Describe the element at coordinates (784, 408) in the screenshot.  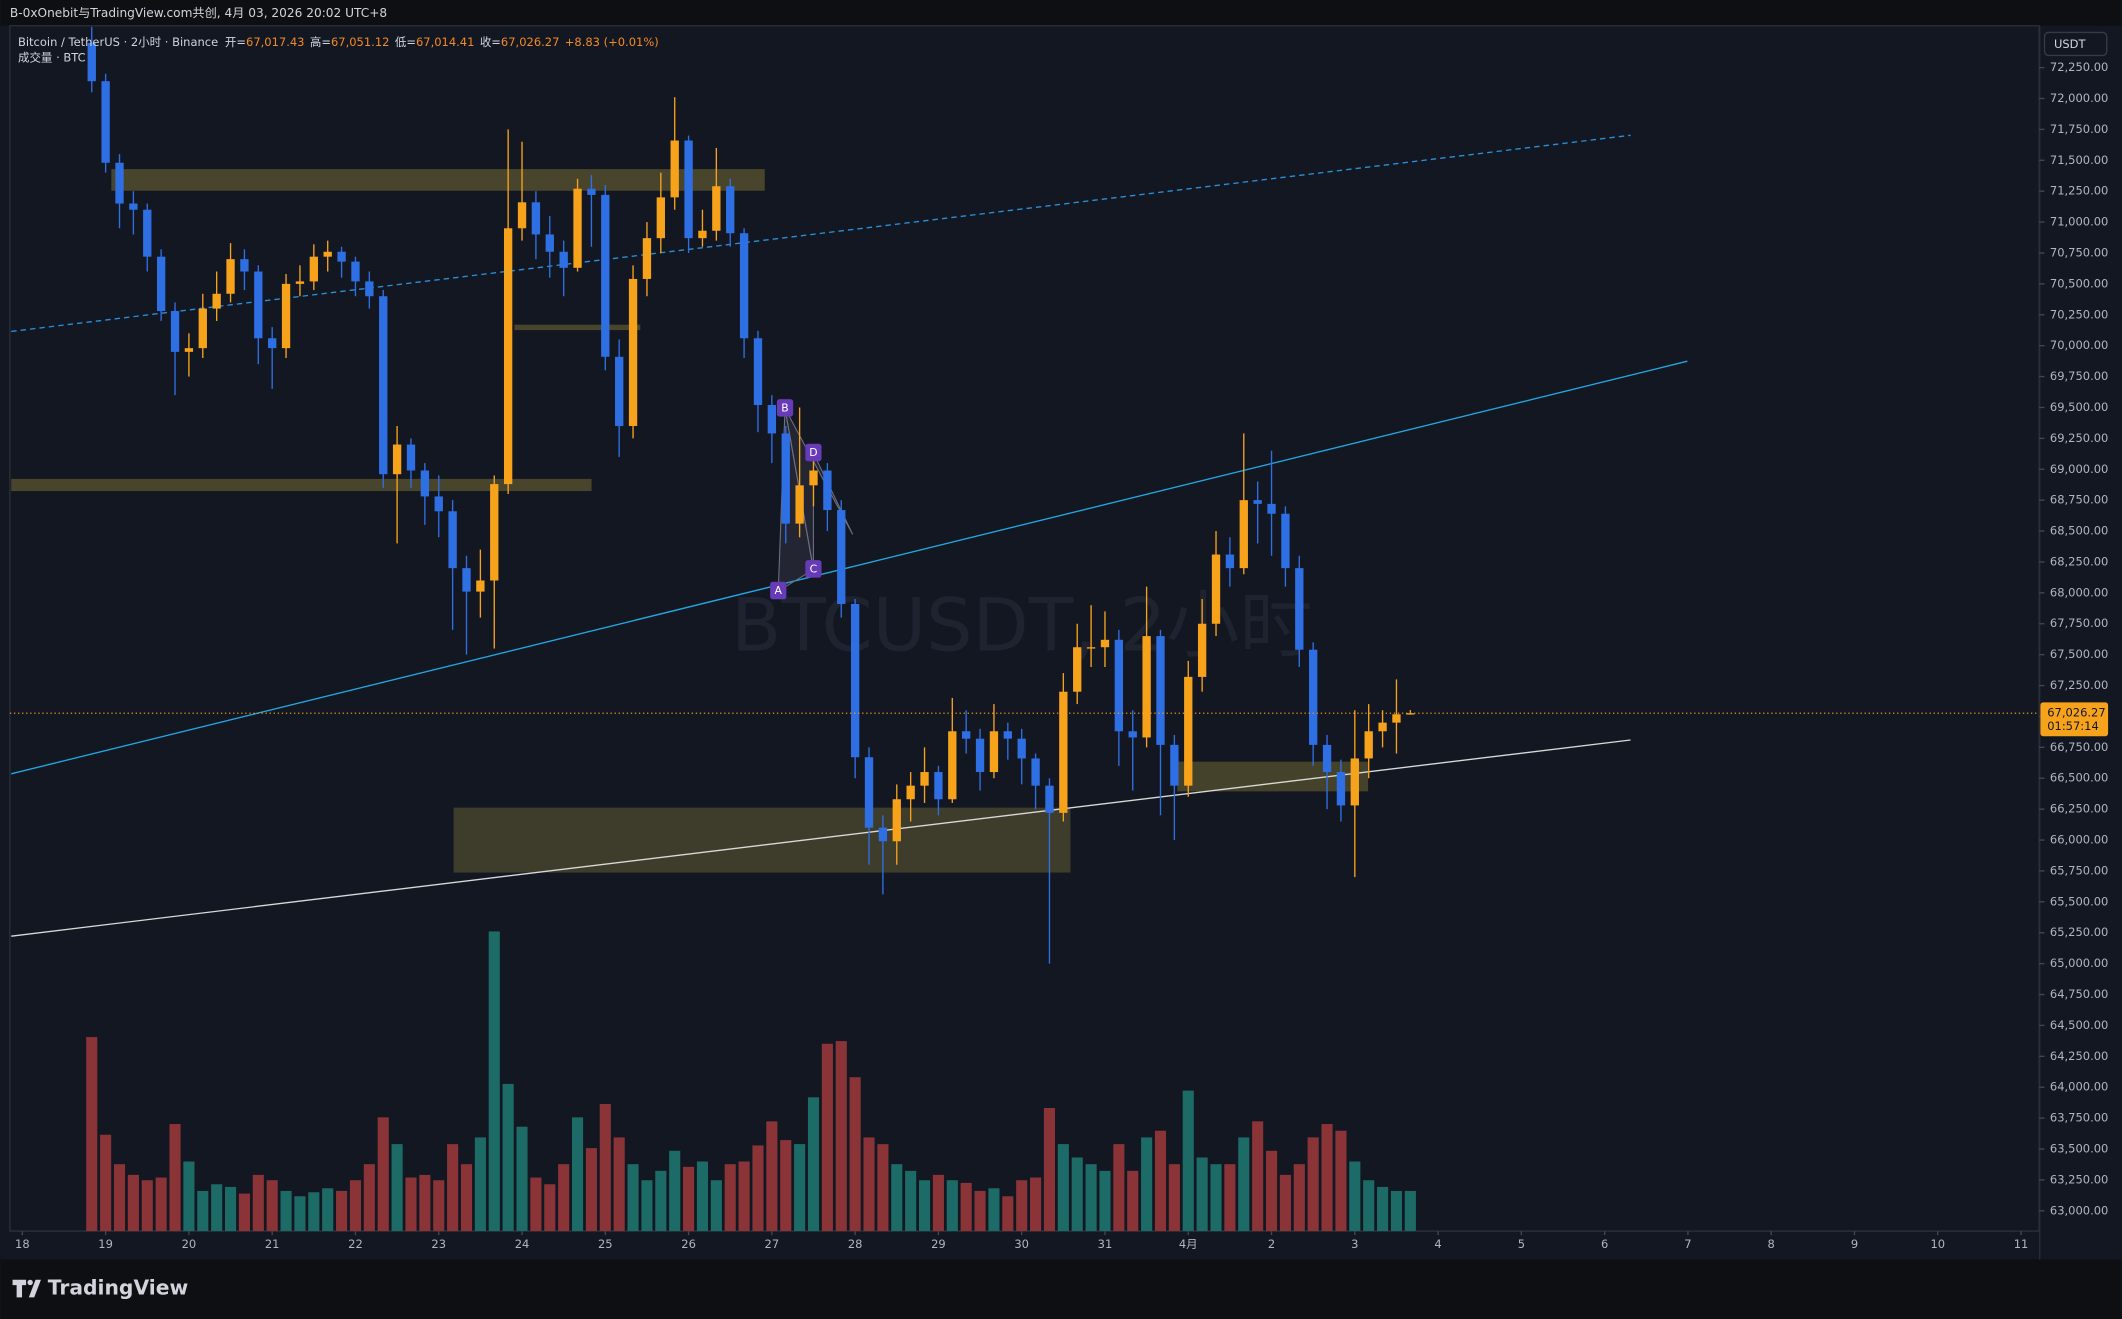
I see `pattern-label: B` at that location.